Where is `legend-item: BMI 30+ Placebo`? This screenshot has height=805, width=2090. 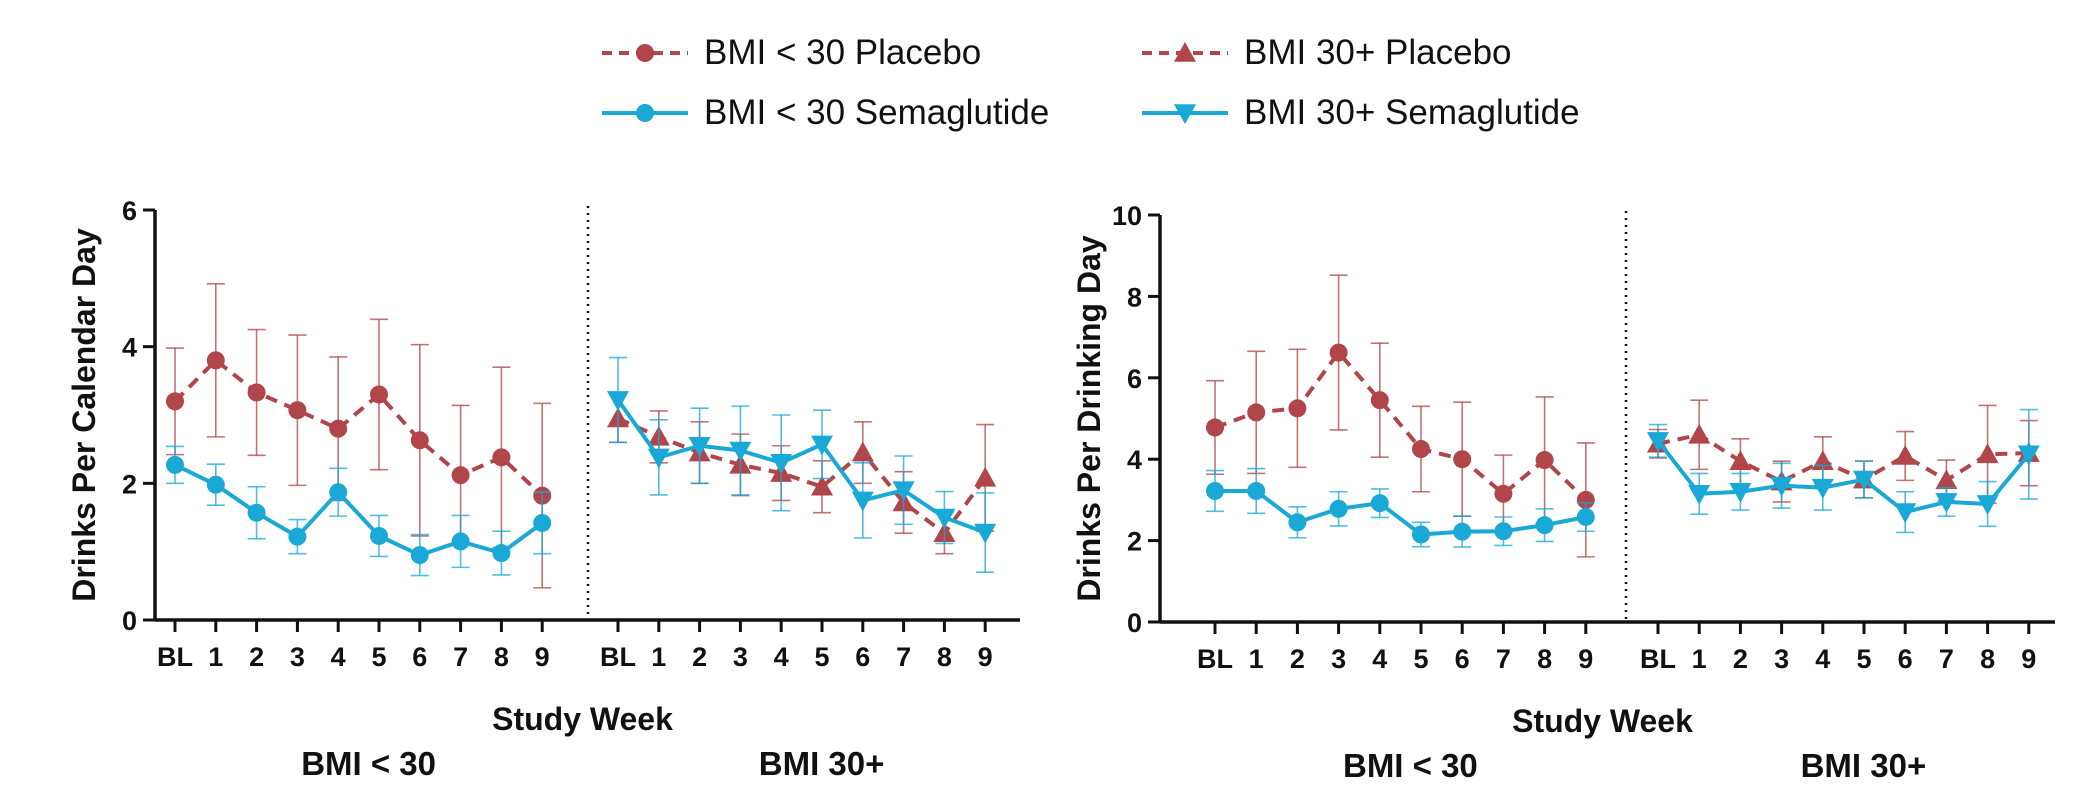
legend-item: BMI 30+ Placebo is located at coordinates (1326, 53).